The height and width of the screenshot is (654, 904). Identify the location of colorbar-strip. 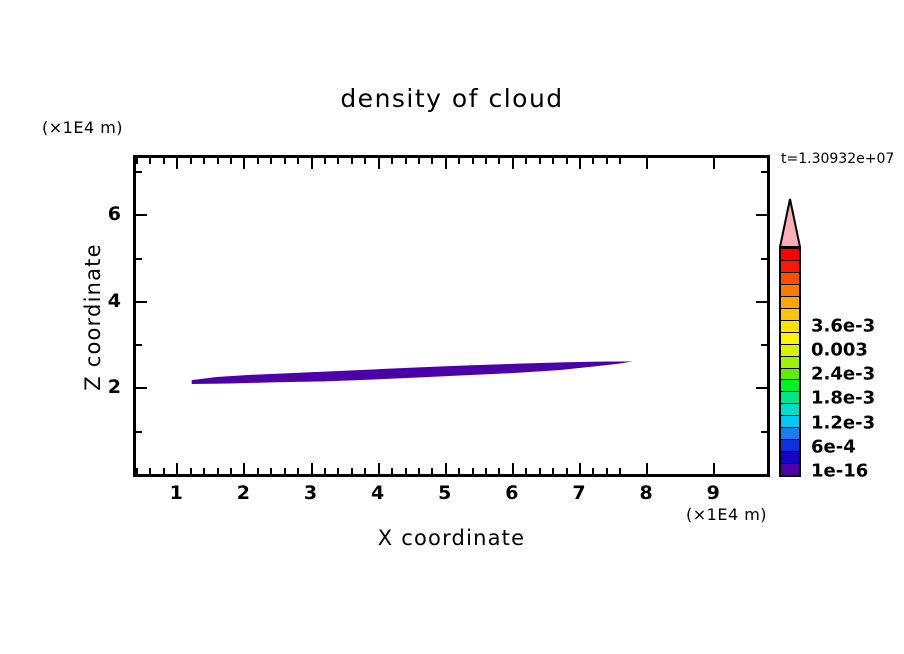
(790, 362).